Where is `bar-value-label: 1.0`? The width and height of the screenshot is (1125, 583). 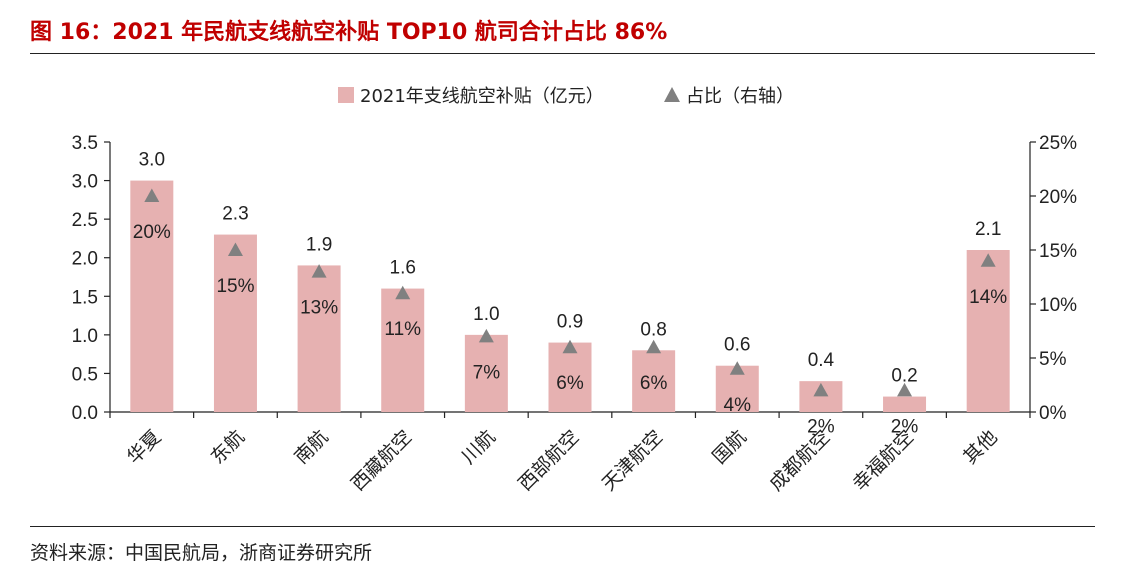
bar-value-label: 1.0 is located at coordinates (486, 314).